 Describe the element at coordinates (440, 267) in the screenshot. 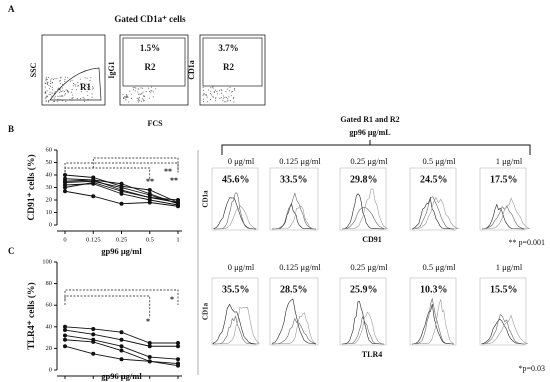

I see `concentration: 0.5 μg/ml` at that location.